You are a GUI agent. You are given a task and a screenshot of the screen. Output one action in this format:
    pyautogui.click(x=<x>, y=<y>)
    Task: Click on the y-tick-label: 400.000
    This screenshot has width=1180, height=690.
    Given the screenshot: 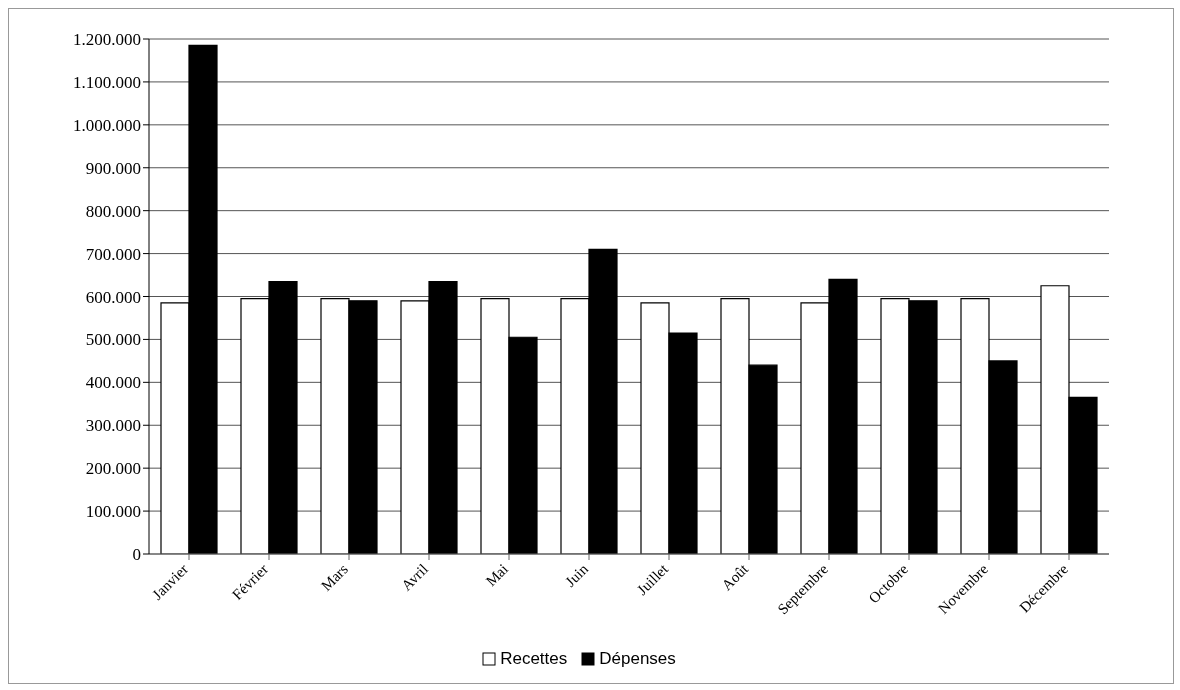 What is the action you would take?
    pyautogui.click(x=113, y=383)
    